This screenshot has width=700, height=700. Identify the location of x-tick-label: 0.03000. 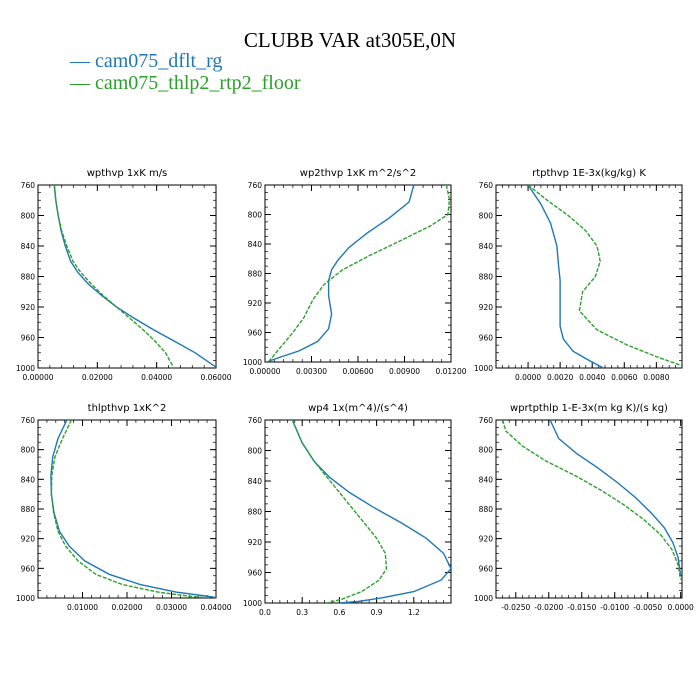
(171, 607).